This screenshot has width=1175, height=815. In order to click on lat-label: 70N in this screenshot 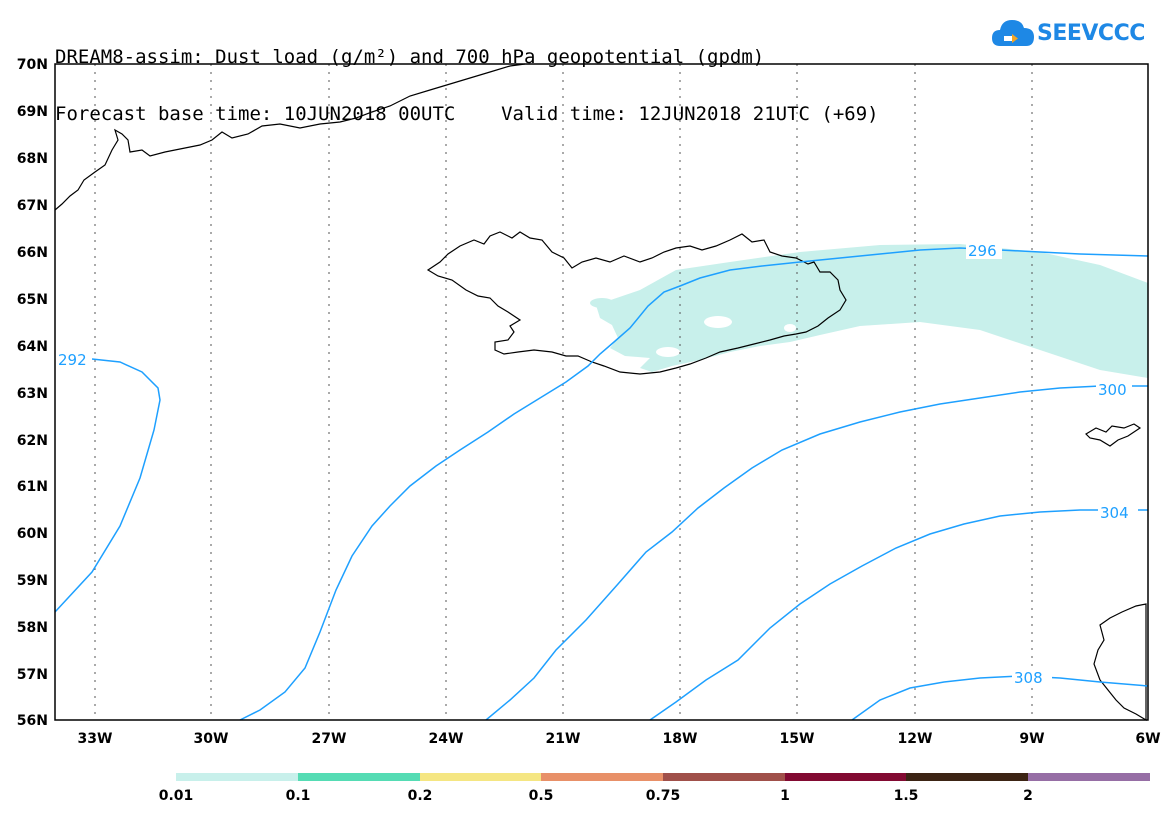, I will do `click(32, 65)`.